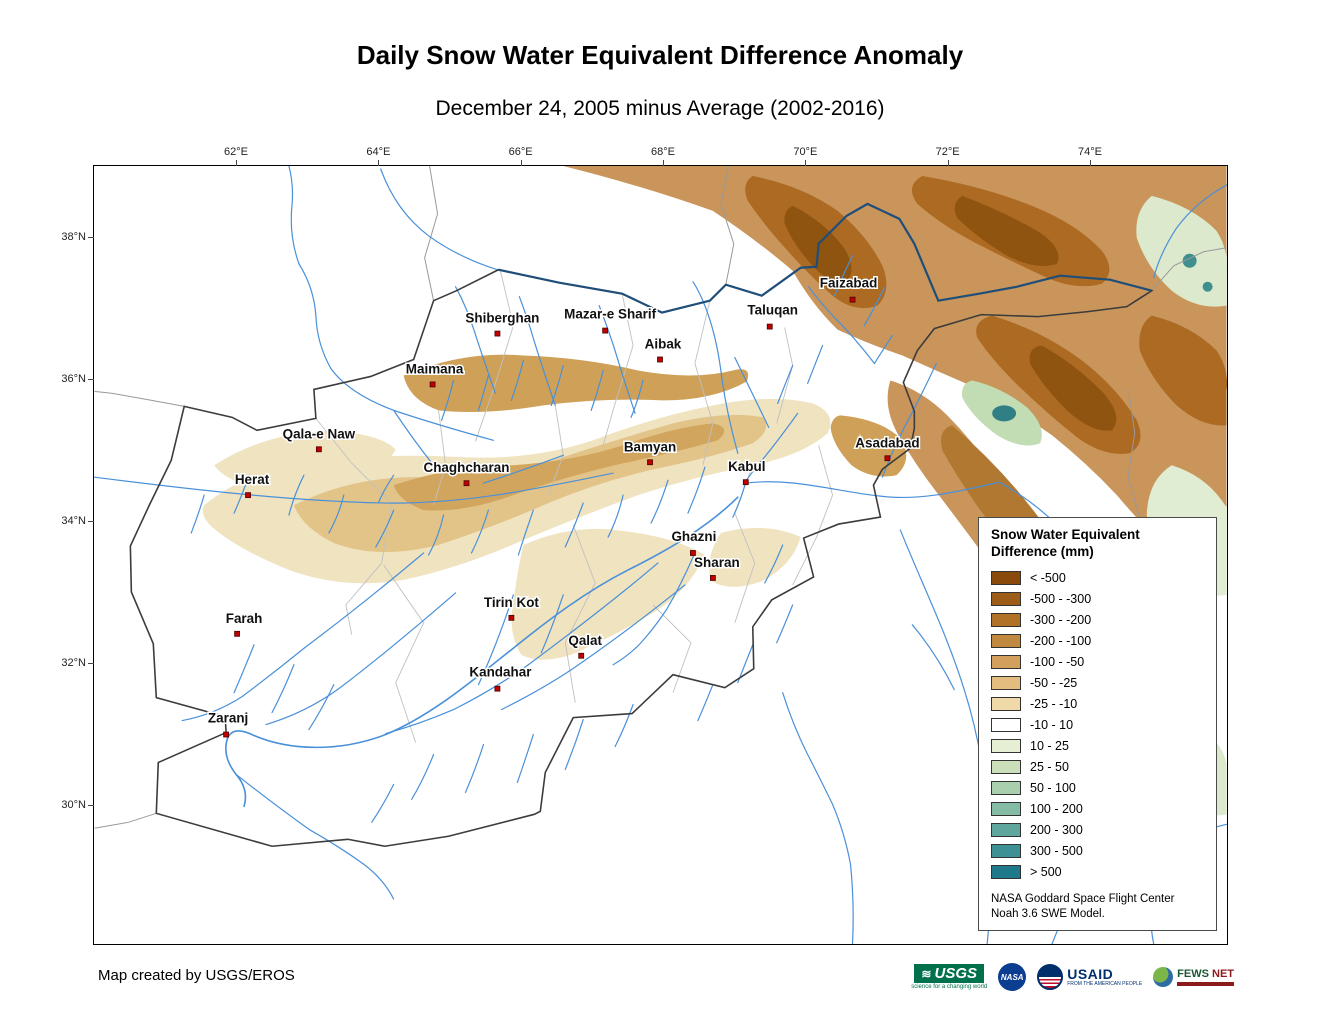 The width and height of the screenshot is (1320, 1020). What do you see at coordinates (502, 318) in the screenshot?
I see `city-label: Shiberghan` at bounding box center [502, 318].